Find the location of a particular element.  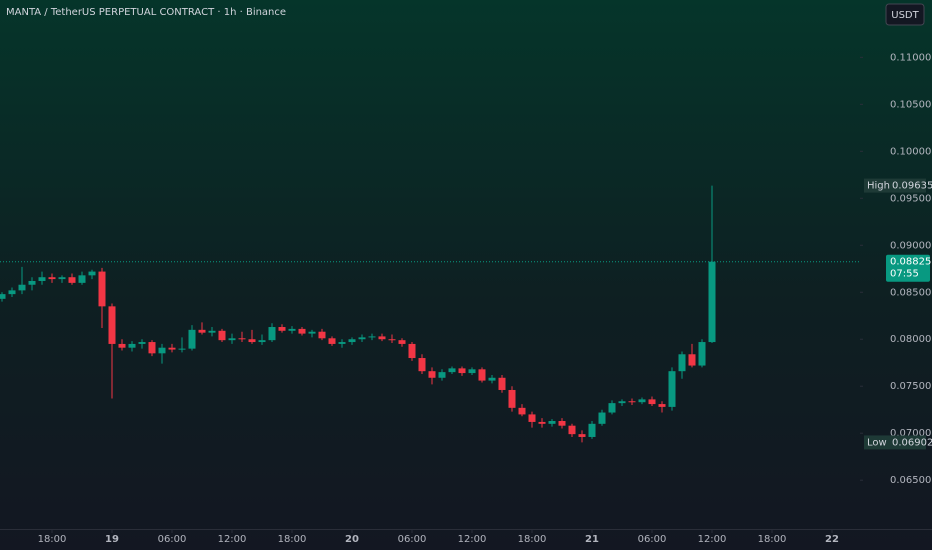

y-tick-label: 0.08000 is located at coordinates (910, 339).